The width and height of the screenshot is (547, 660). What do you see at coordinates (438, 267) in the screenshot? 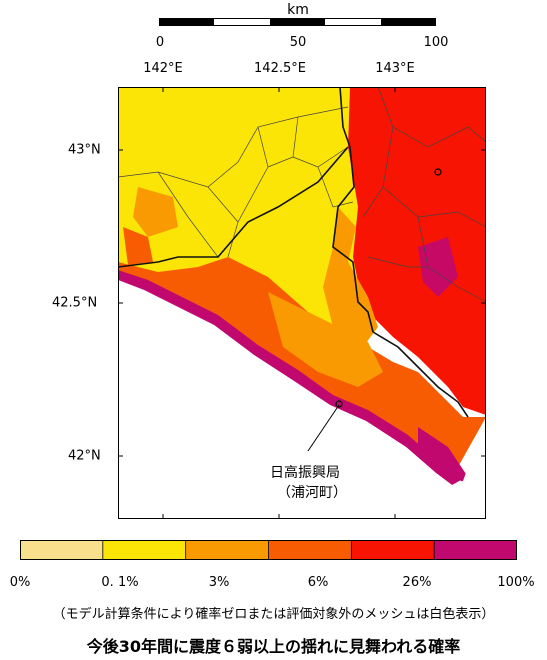
I see `purple-patch-east` at bounding box center [438, 267].